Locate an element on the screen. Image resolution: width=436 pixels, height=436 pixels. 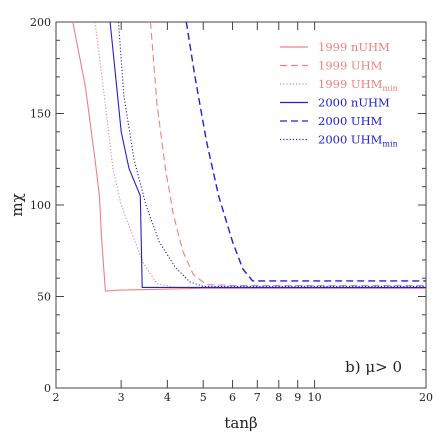
legend-label-3: 2000 nUHM is located at coordinates (354, 103).